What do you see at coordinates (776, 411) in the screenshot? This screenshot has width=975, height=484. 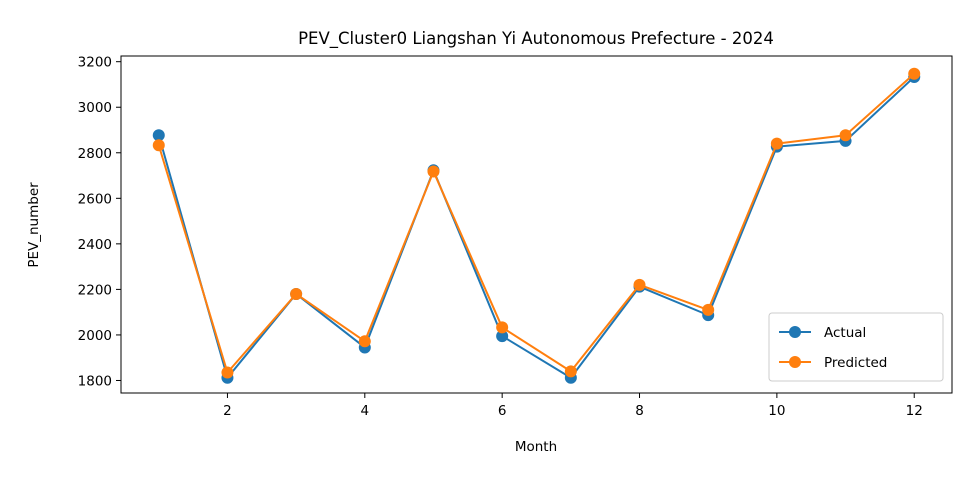 I see `x-tick-label: 10` at bounding box center [776, 411].